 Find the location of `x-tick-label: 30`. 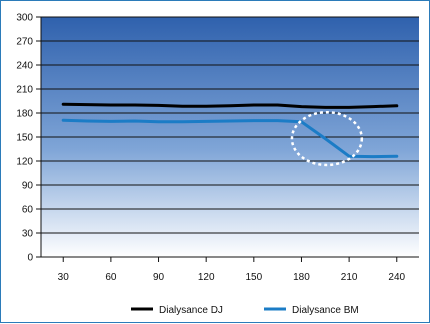

x-tick-label: 30 is located at coordinates (64, 277).